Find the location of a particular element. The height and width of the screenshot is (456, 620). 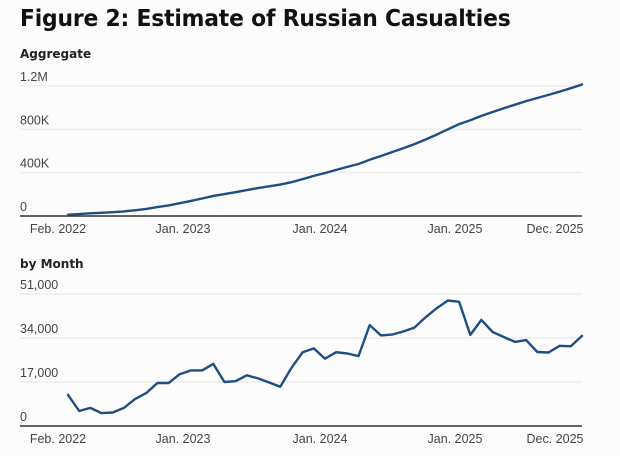

aggregate-xtick-label: Jan. 2023 is located at coordinates (183, 229).